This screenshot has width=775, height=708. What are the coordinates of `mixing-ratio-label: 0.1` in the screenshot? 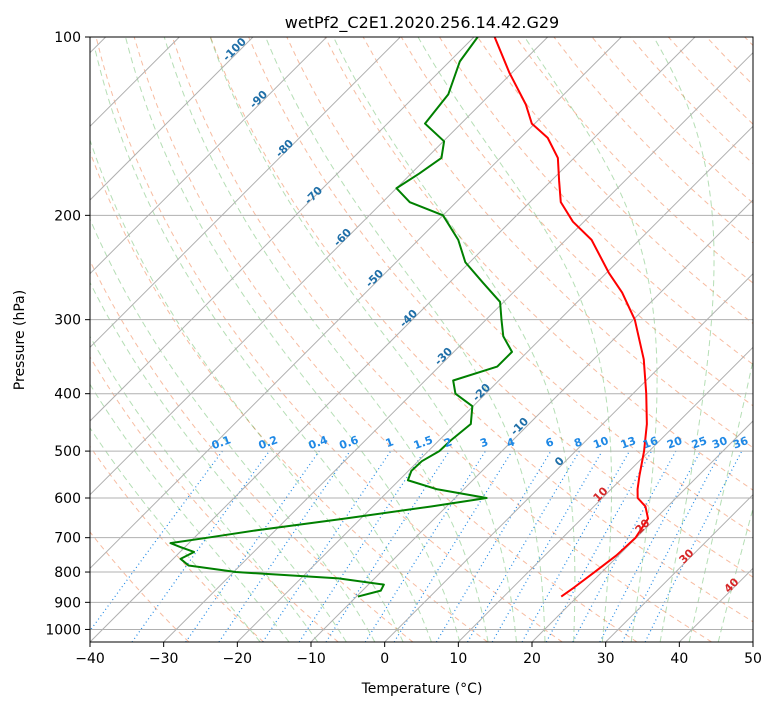 It's located at (221, 442).